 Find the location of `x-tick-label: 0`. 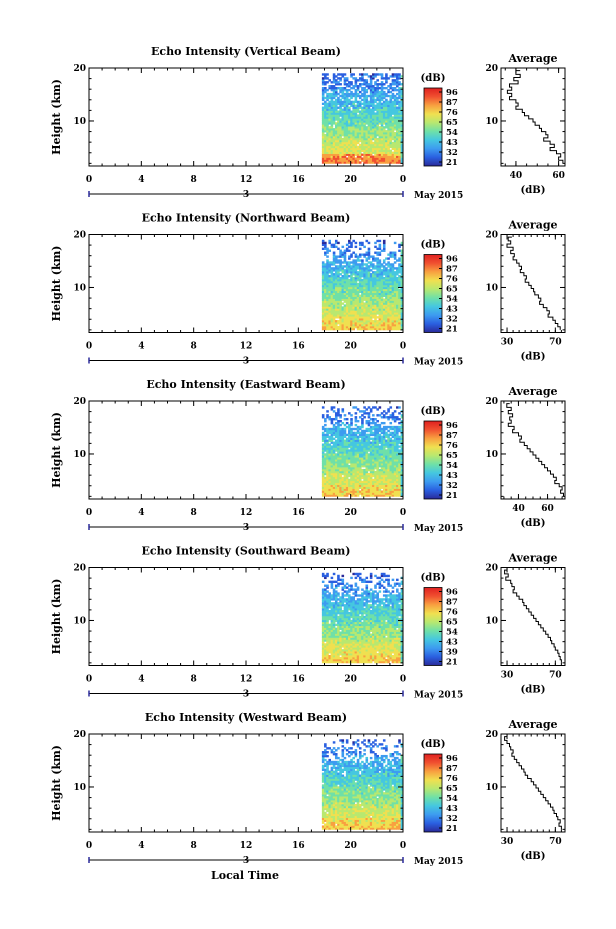

x-tick-label: 0 is located at coordinates (403, 513).